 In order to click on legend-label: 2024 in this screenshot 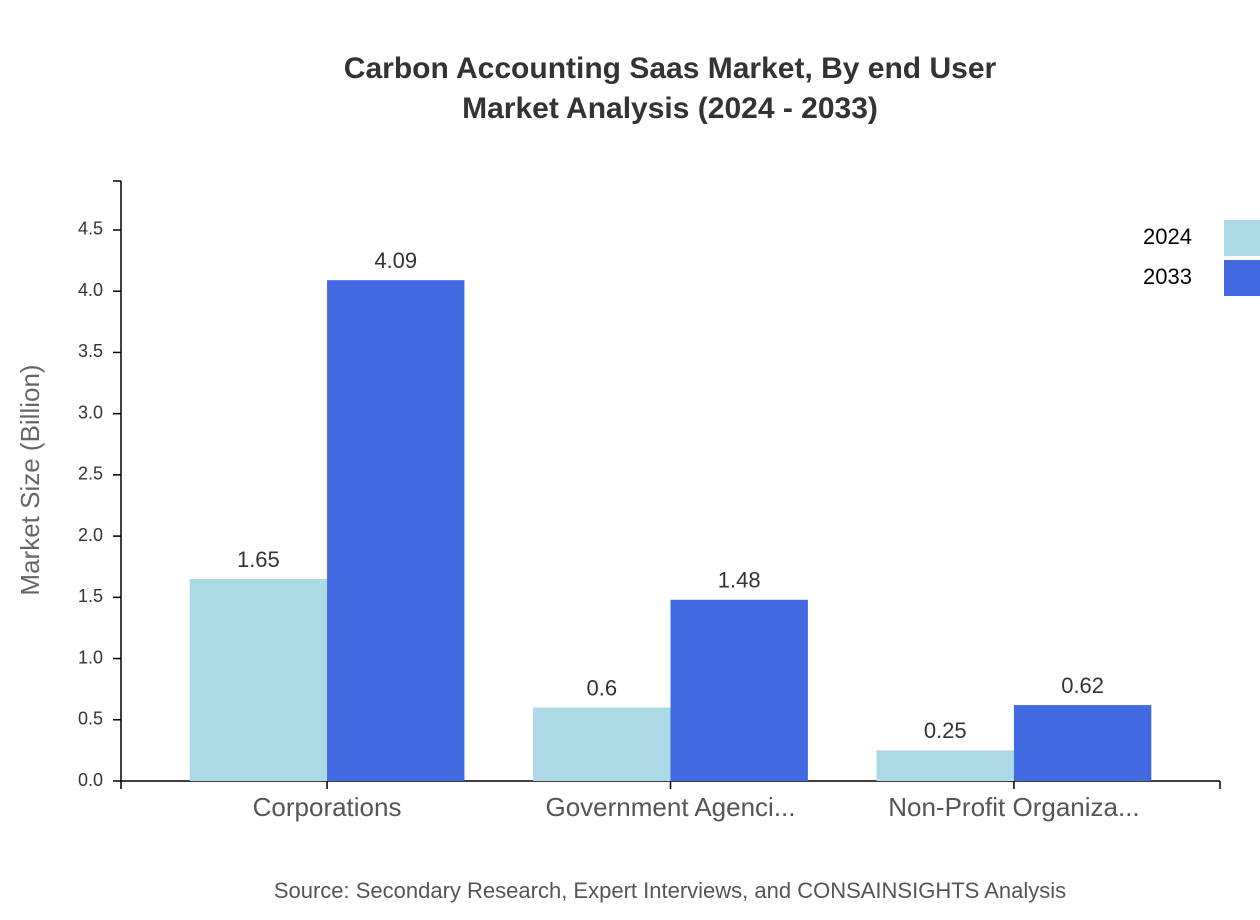, I will do `click(1167, 236)`.